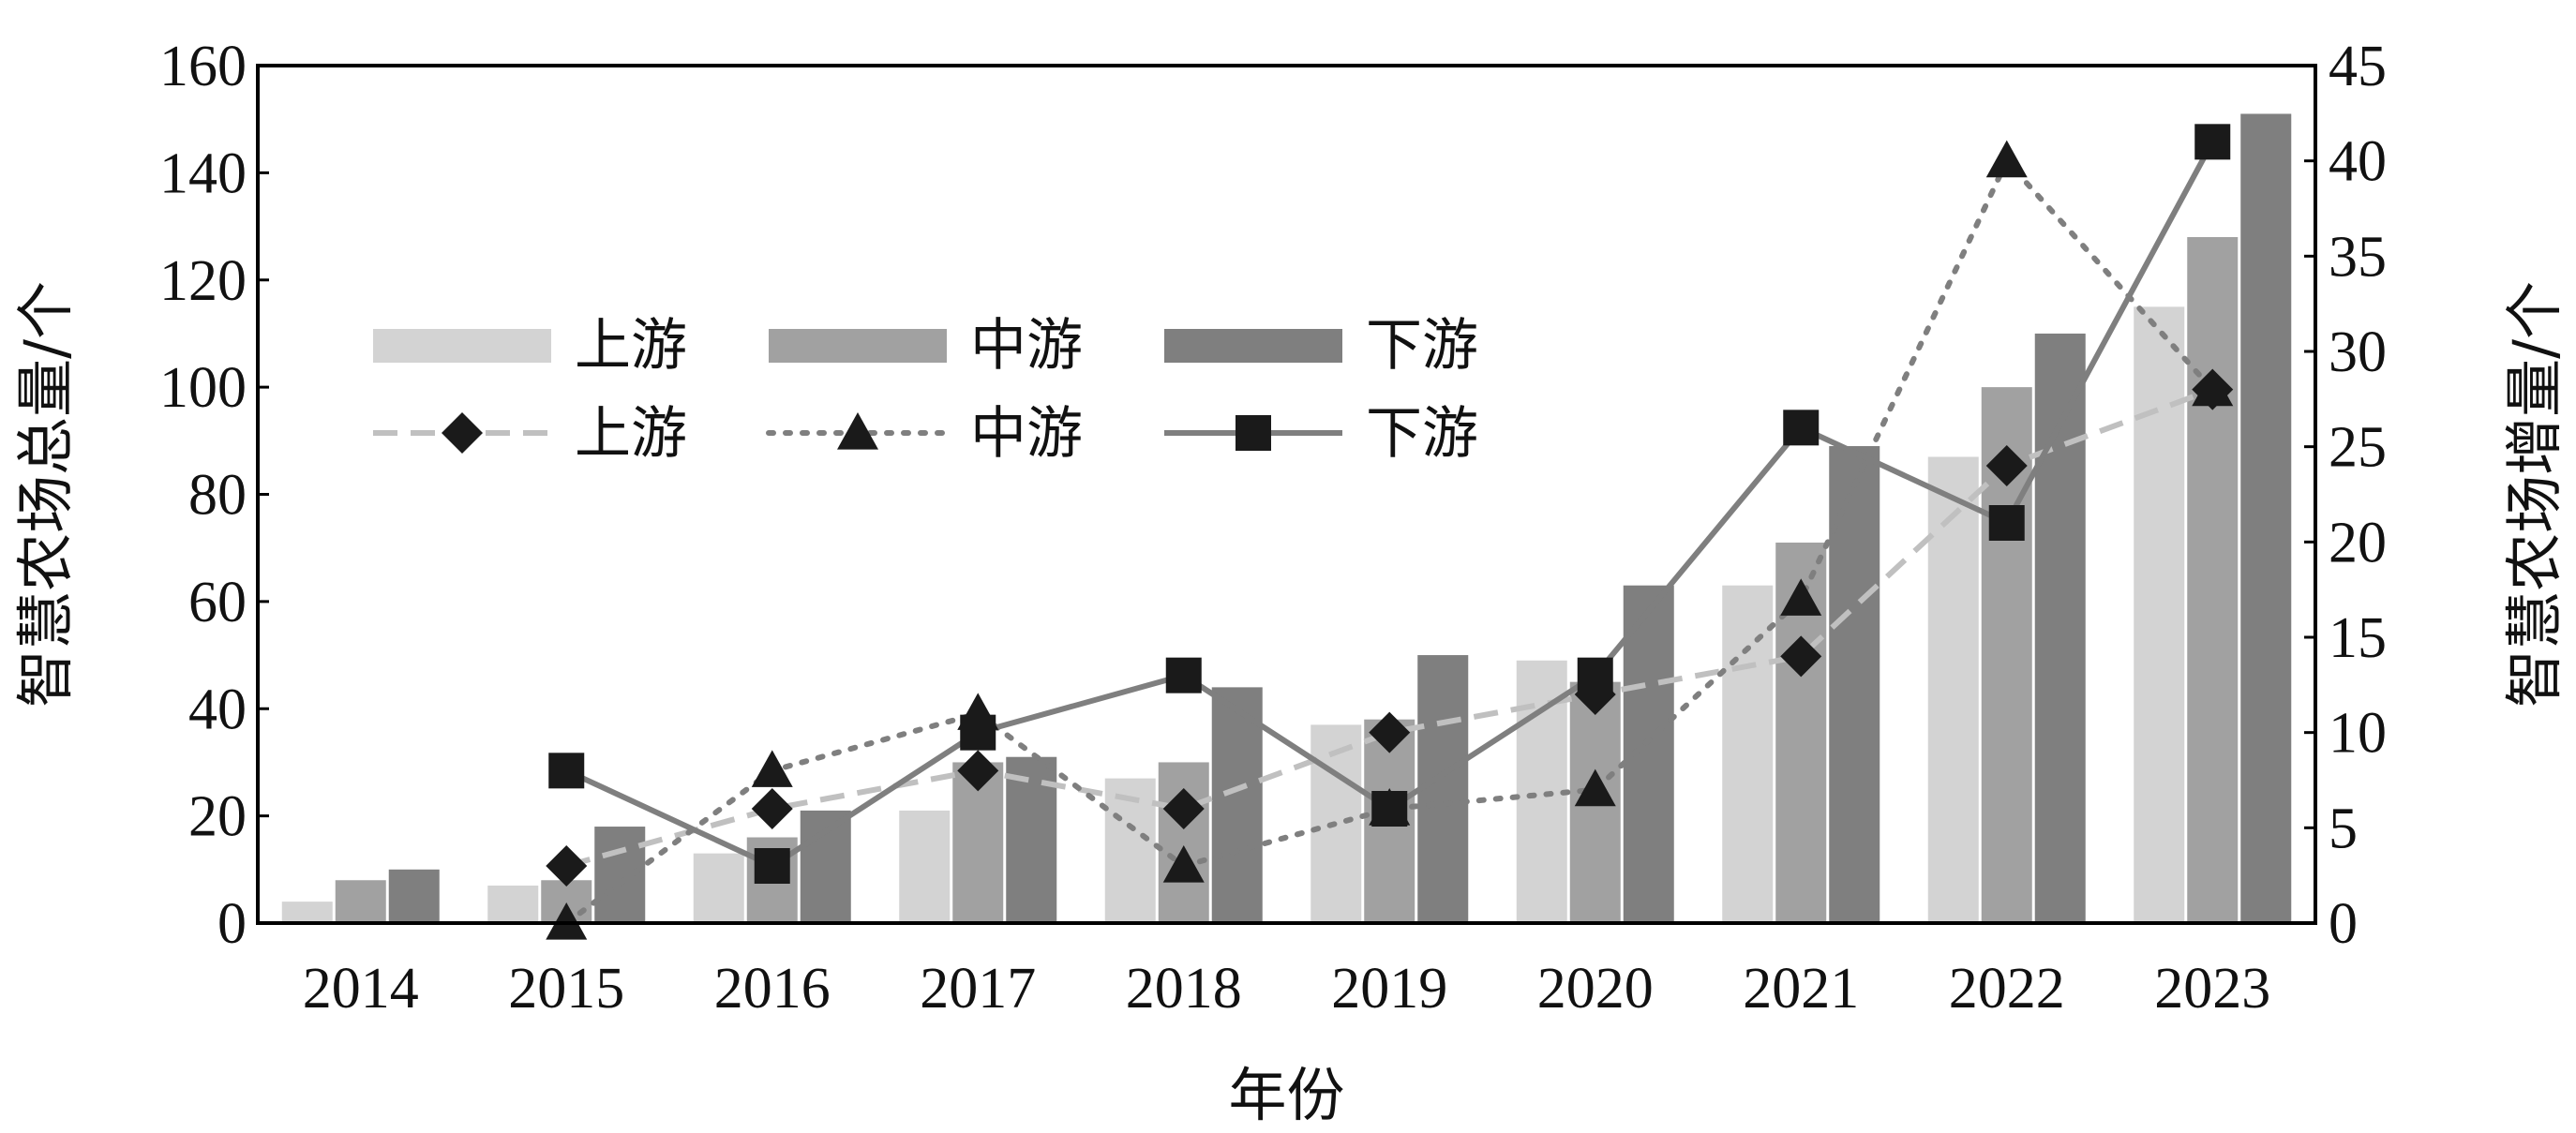 Image resolution: width=2576 pixels, height=1133 pixels. Describe the element at coordinates (2159, 614) in the screenshot. I see `bar-上游-2023` at that location.